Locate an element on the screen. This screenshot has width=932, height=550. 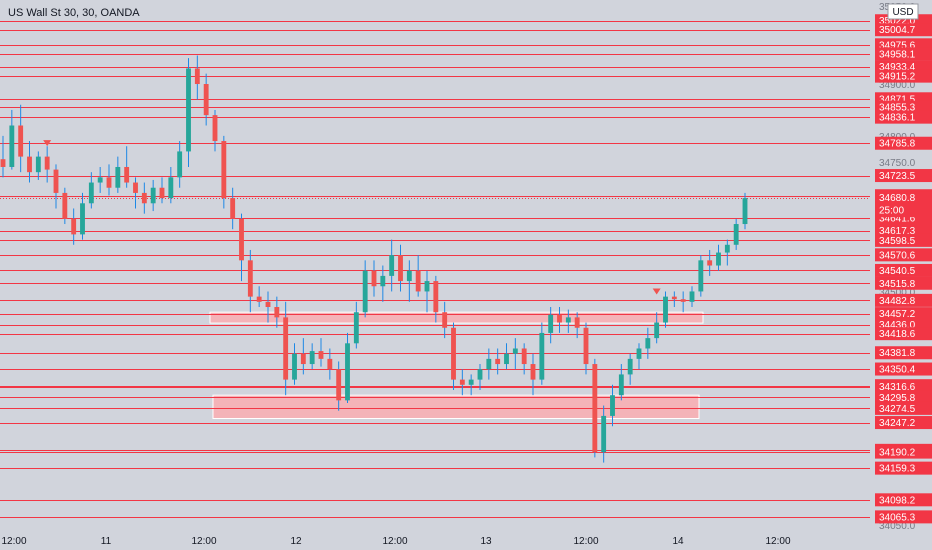
price-tick-label: 34050.0 is located at coordinates (897, 526).